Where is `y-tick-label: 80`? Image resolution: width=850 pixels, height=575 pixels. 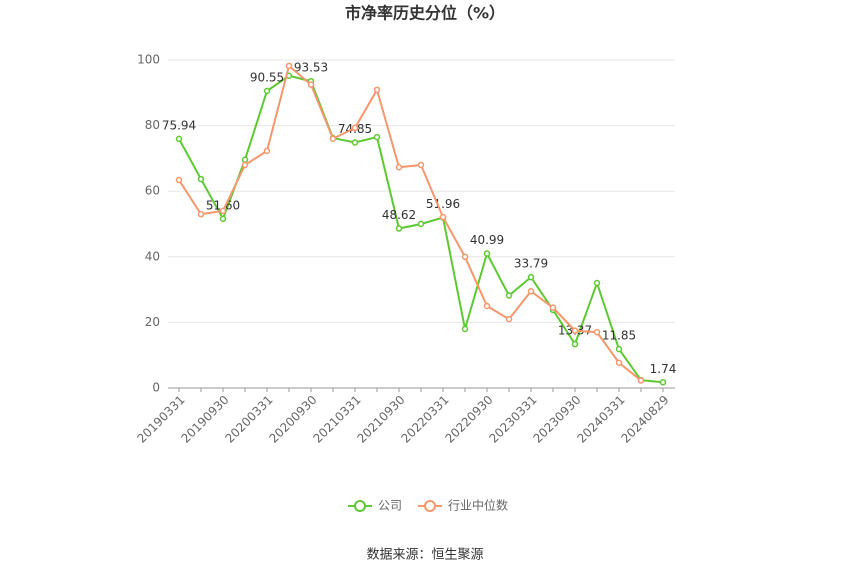
y-tick-label: 80 is located at coordinates (152, 125).